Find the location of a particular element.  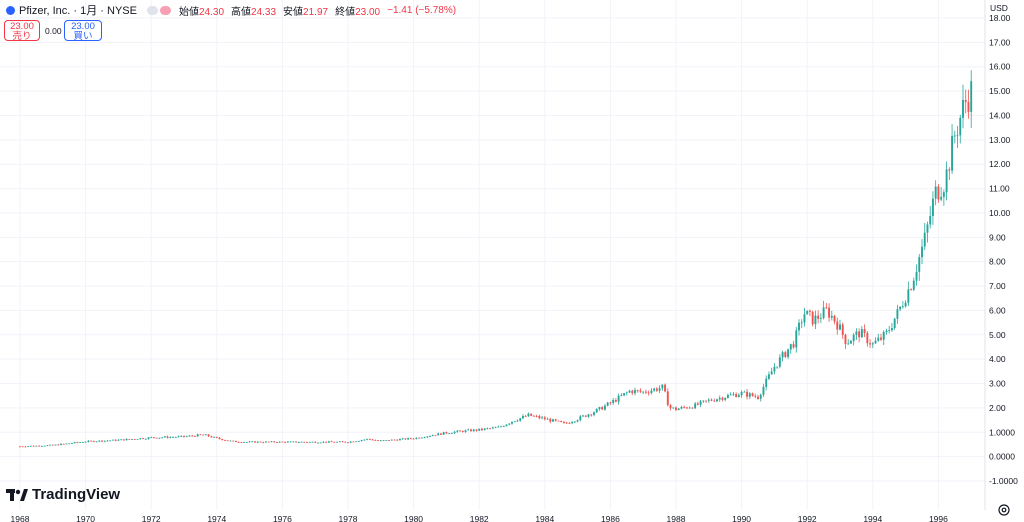

y-tick-label: 7.00 is located at coordinates (997, 286).